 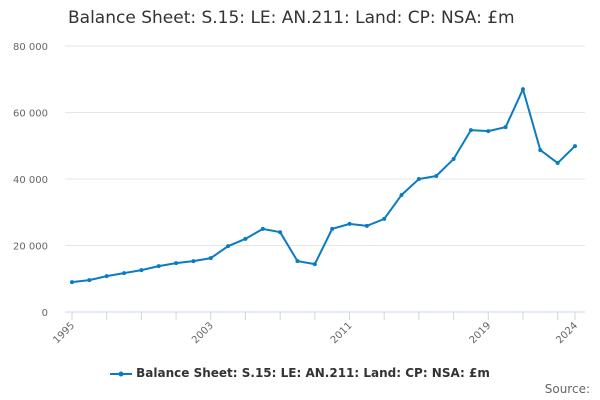 I want to click on legend-line-icon, so click(x=121, y=373).